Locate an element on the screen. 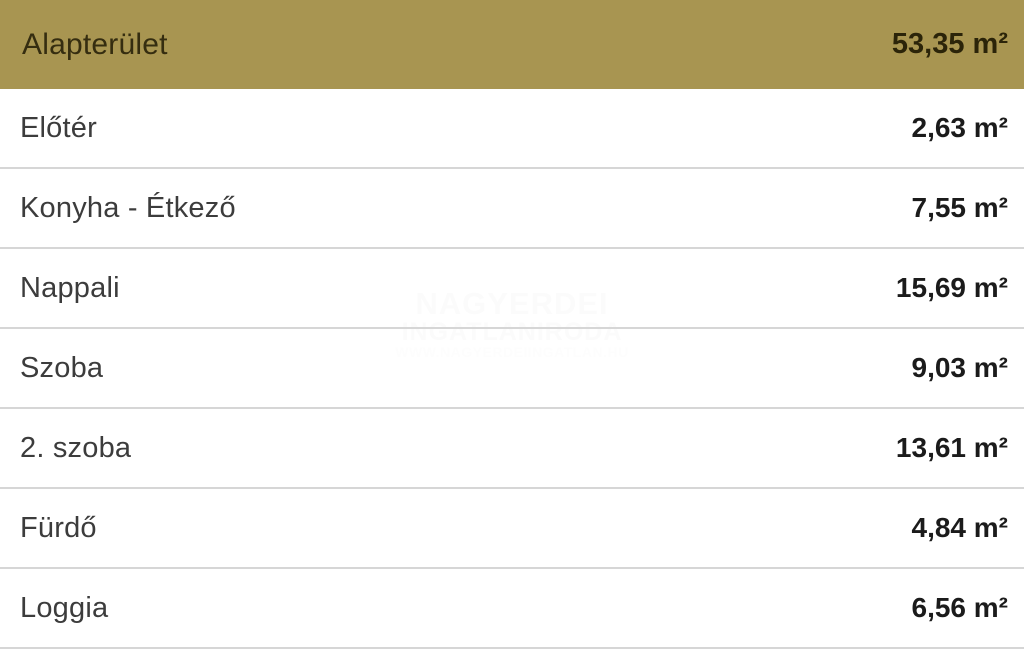  room-area: 13,61 m² is located at coordinates (951, 447).